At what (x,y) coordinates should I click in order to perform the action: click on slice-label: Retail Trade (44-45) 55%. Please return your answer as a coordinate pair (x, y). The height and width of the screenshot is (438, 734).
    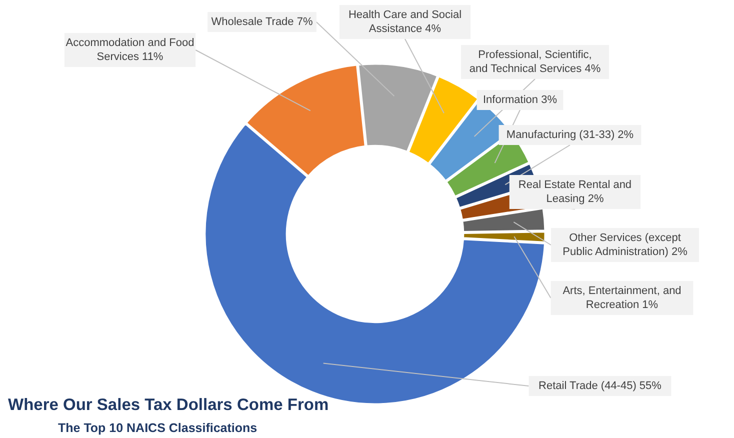
    Looking at the image, I should click on (600, 386).